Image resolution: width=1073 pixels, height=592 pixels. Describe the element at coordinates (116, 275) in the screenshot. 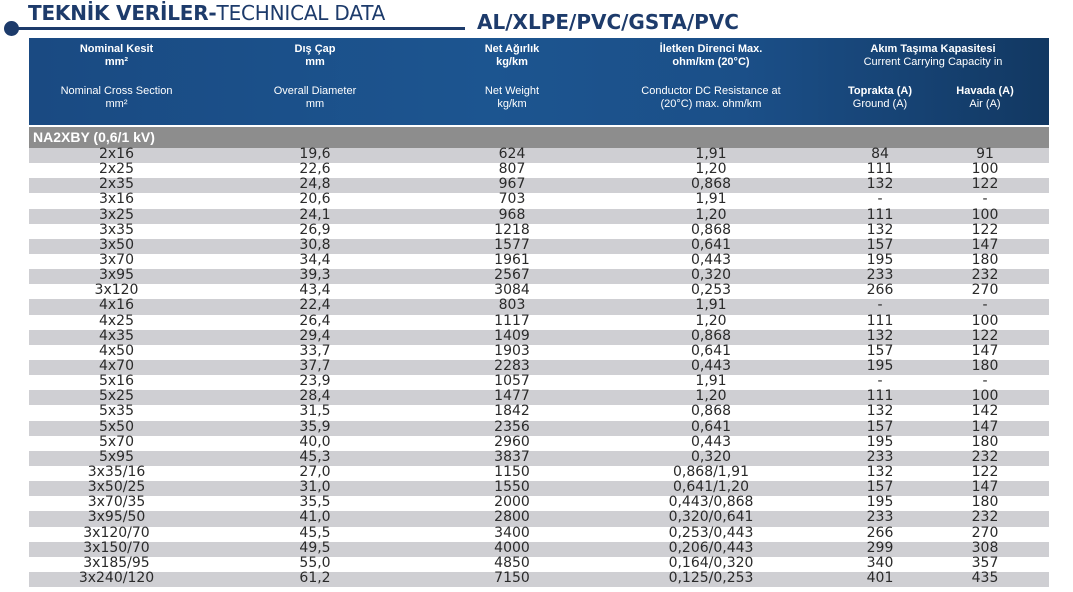

I see `cross-section-cell: 3x95` at that location.